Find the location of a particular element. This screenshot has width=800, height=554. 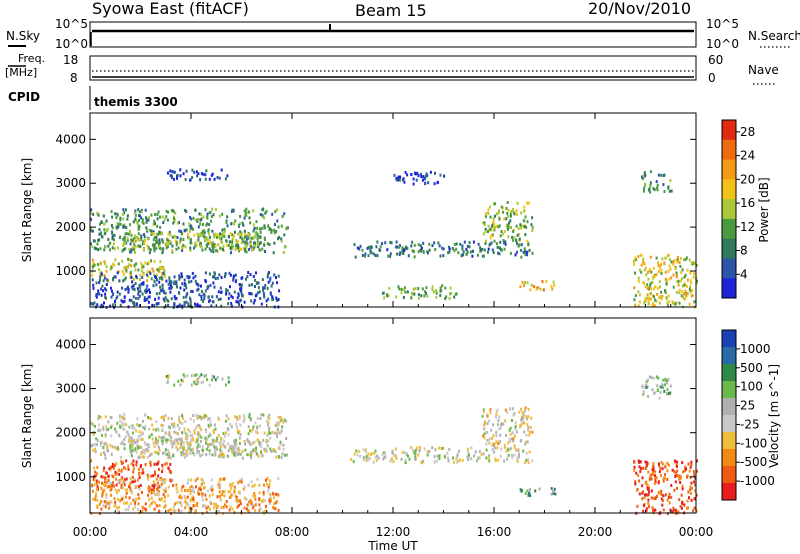

colorbar-tick-label: 4 is located at coordinates (744, 274).